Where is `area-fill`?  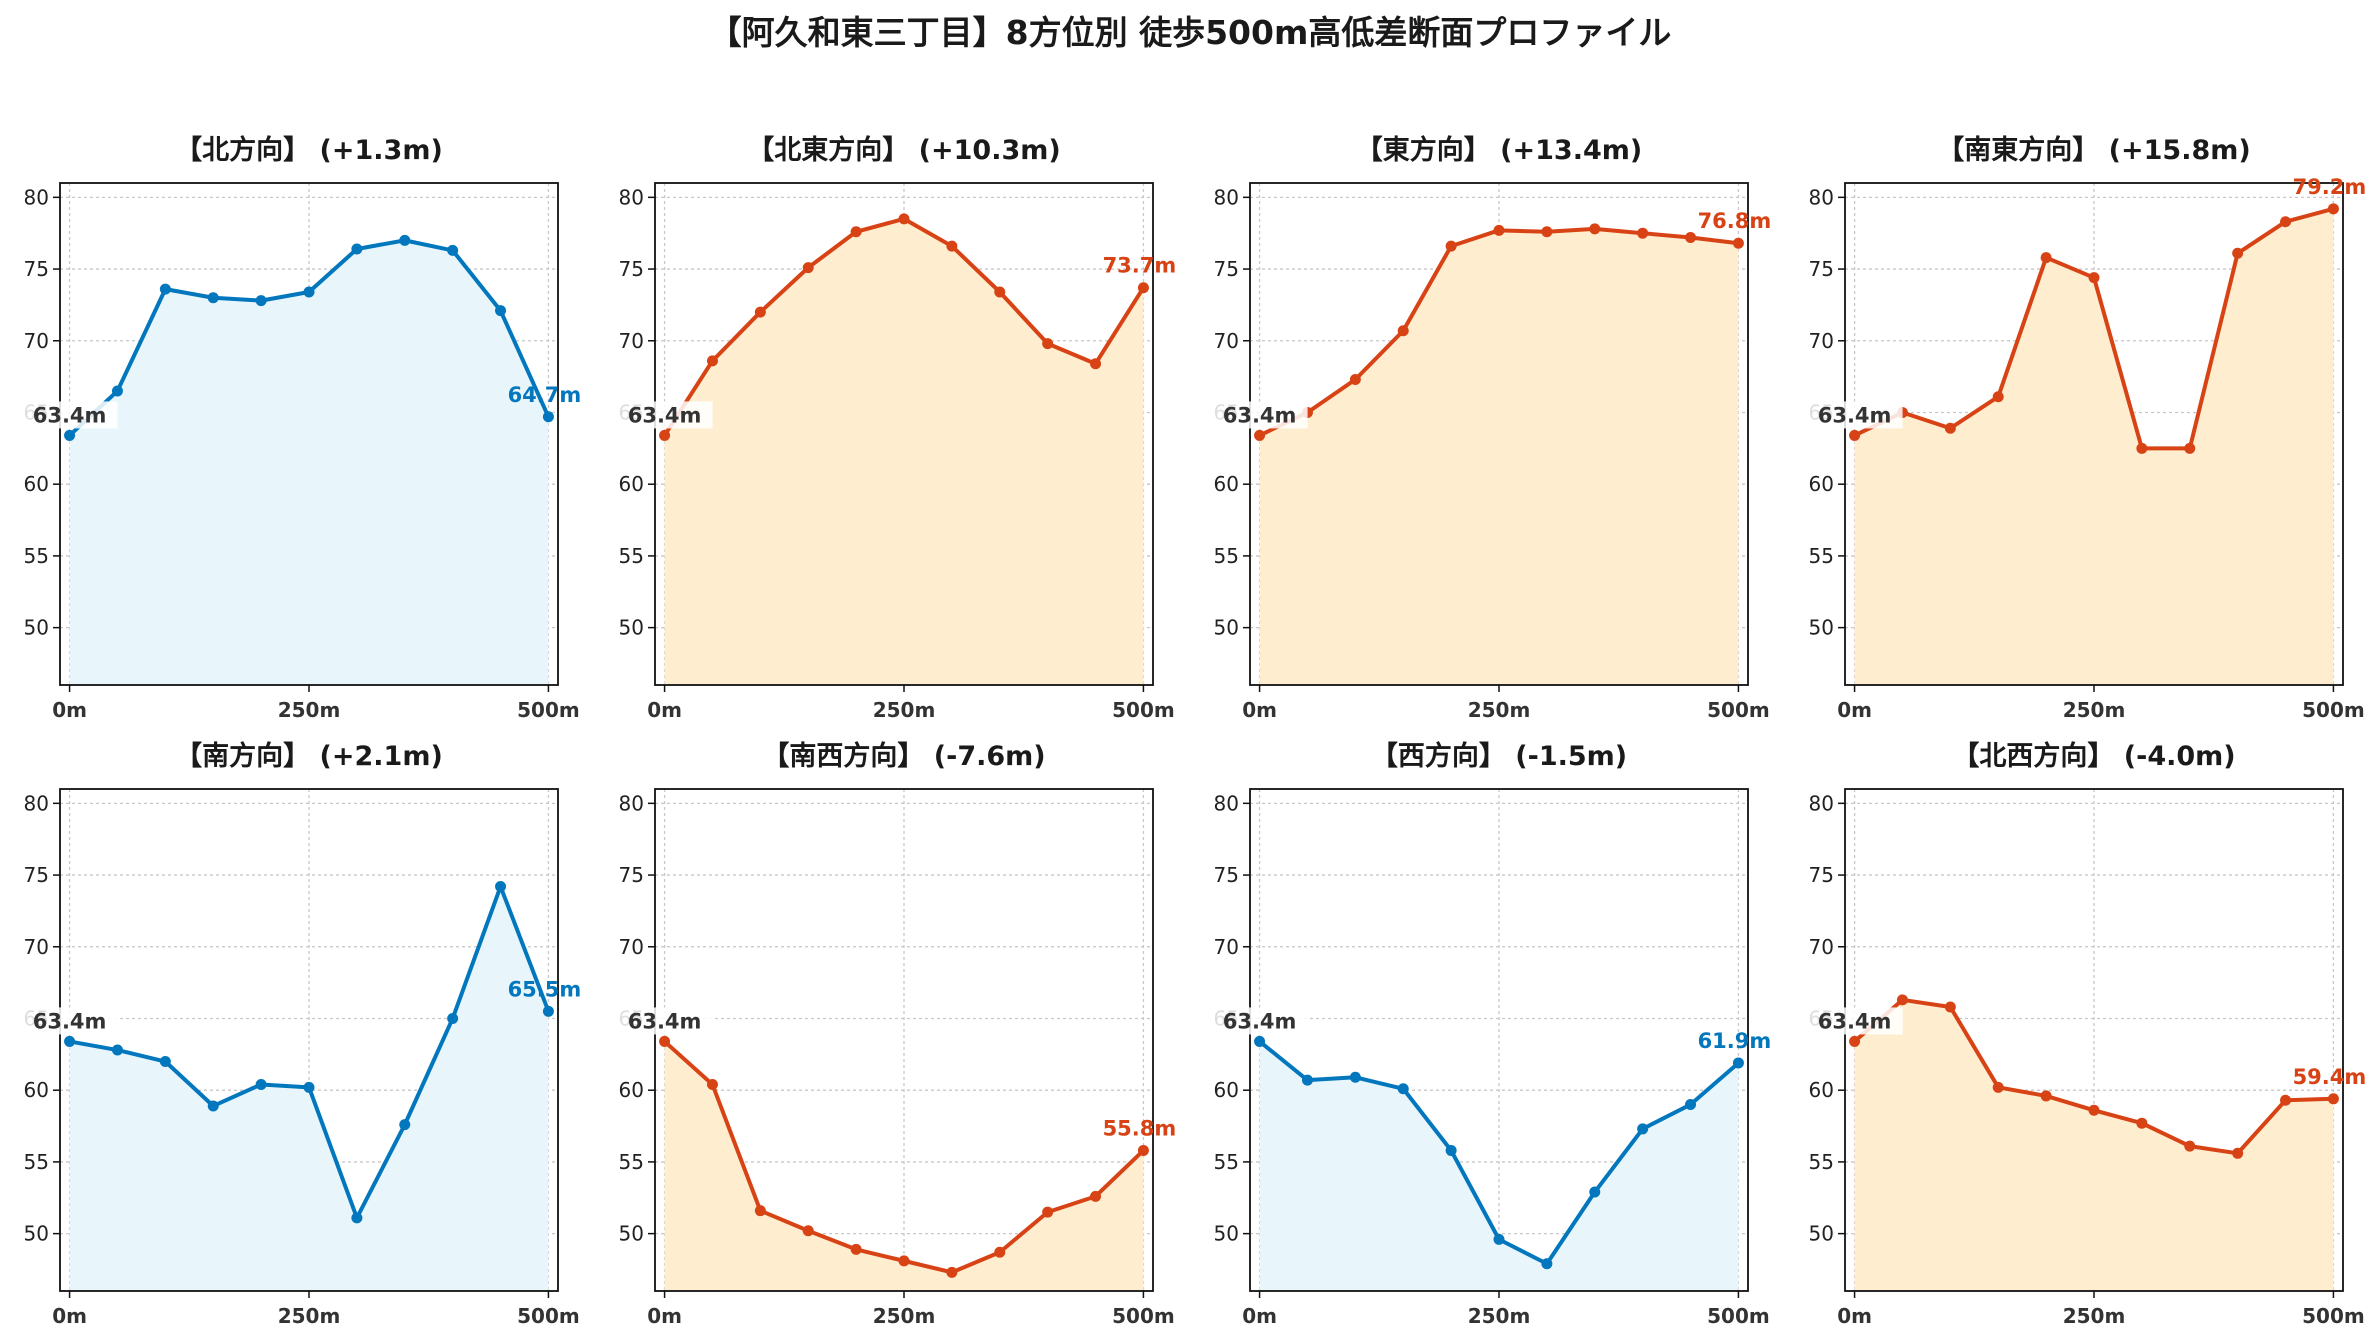
area-fill is located at coordinates (904, 1166).